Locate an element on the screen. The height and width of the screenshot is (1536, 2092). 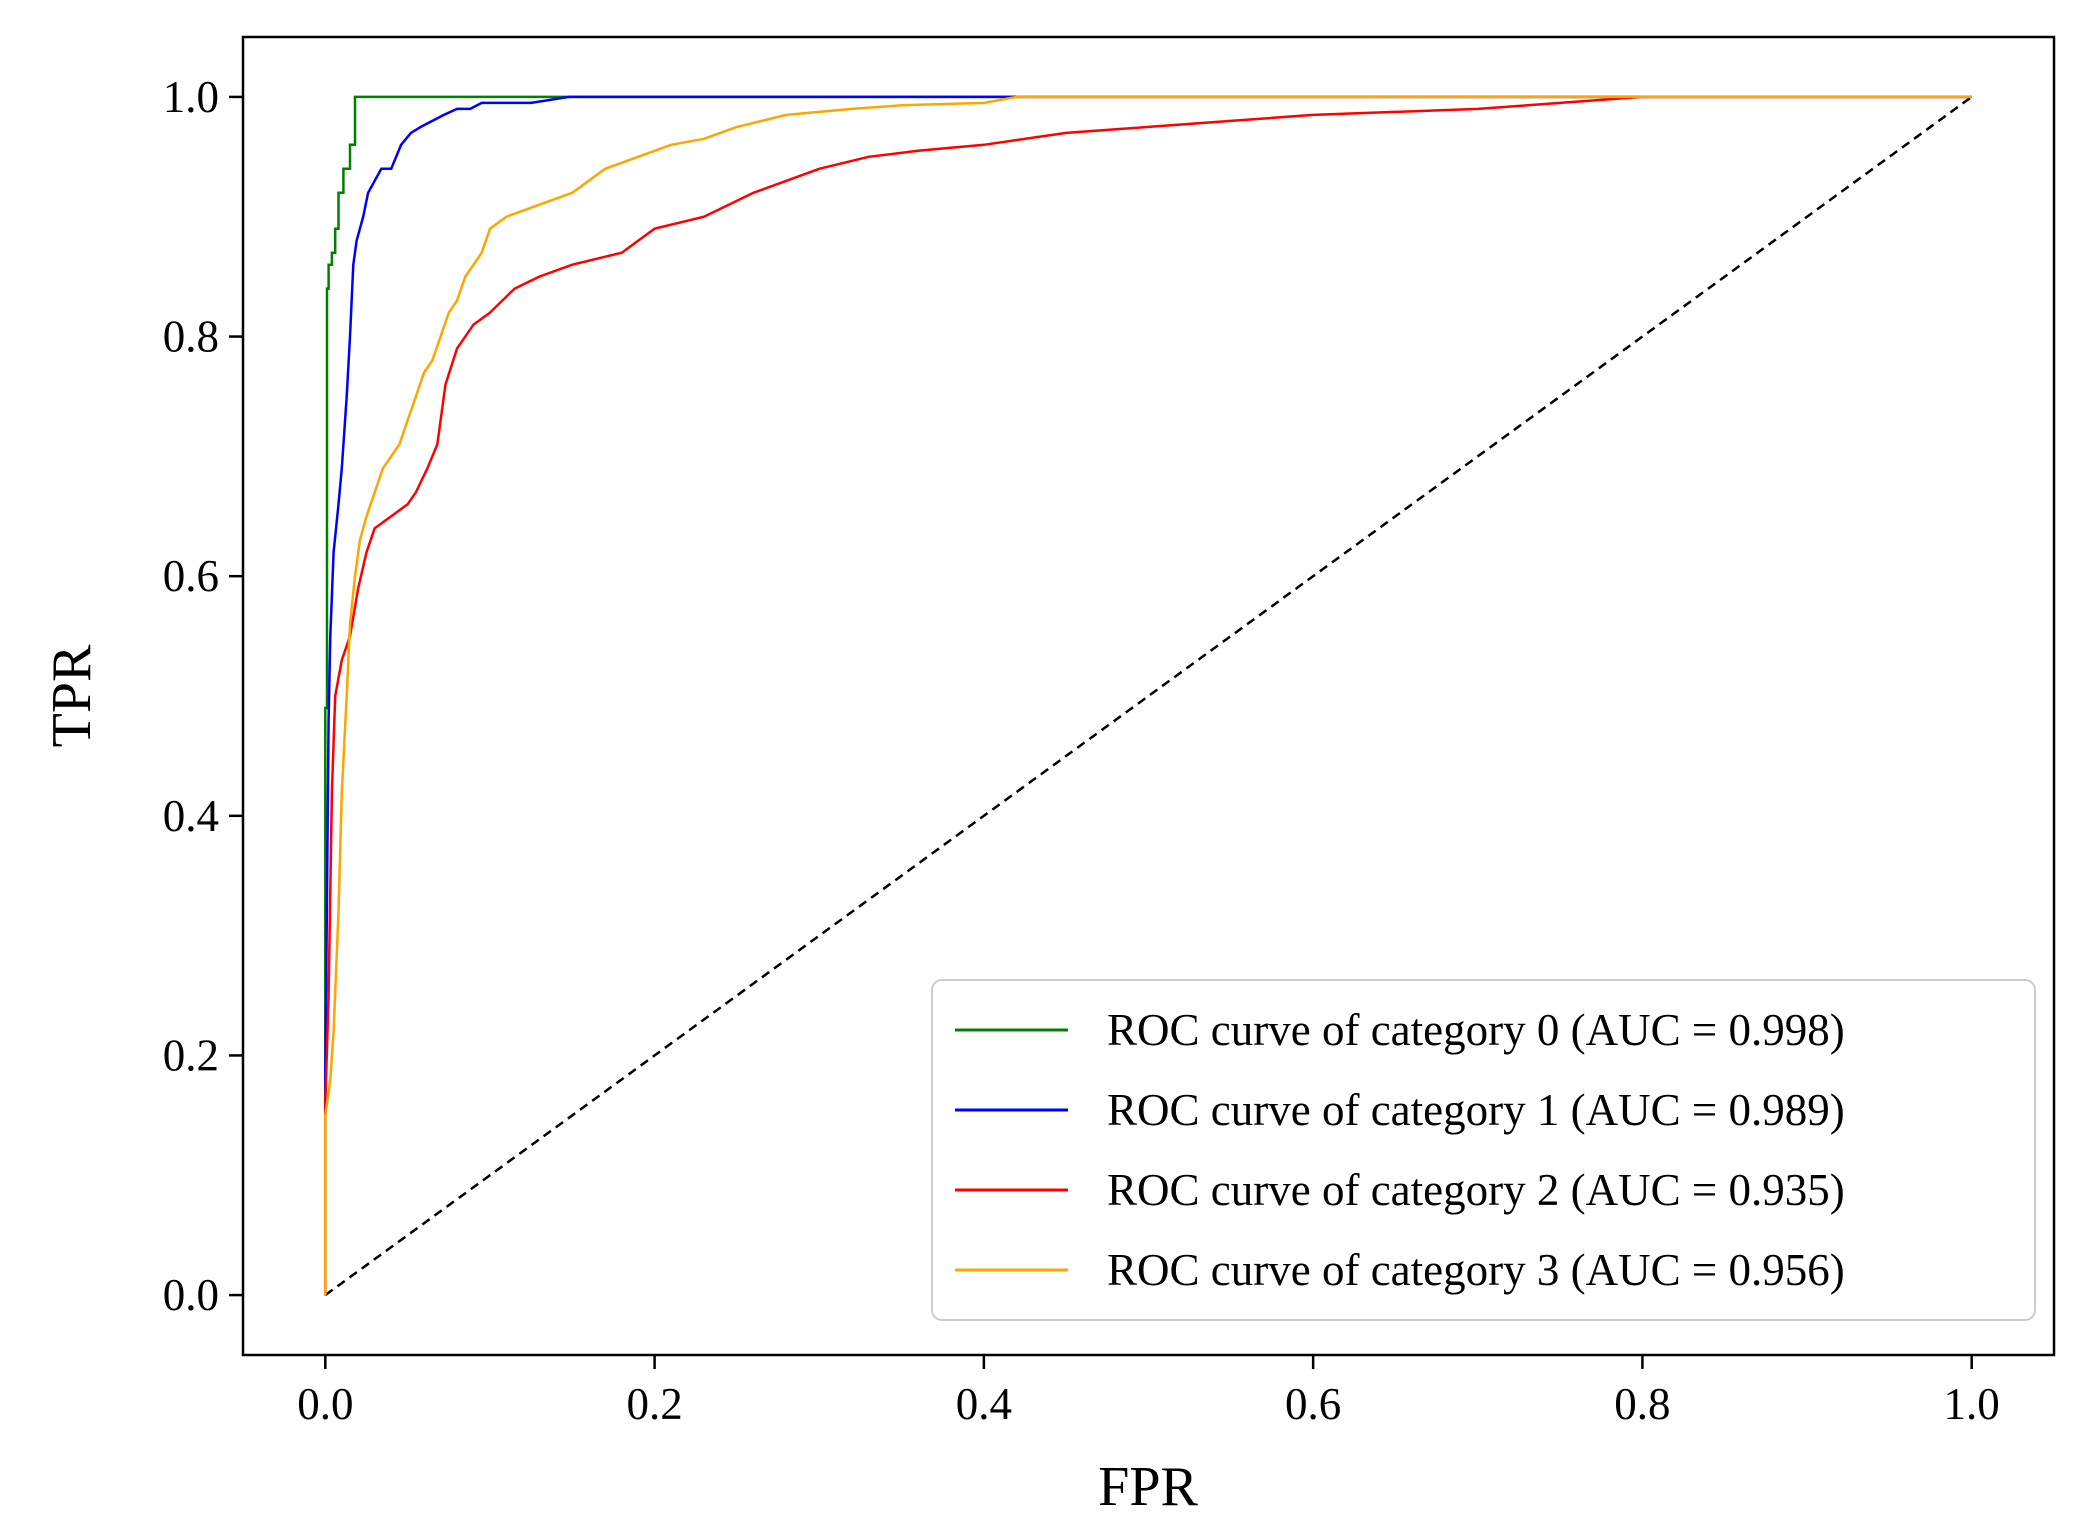
x-tick-label: 0.0 is located at coordinates (325, 1404).